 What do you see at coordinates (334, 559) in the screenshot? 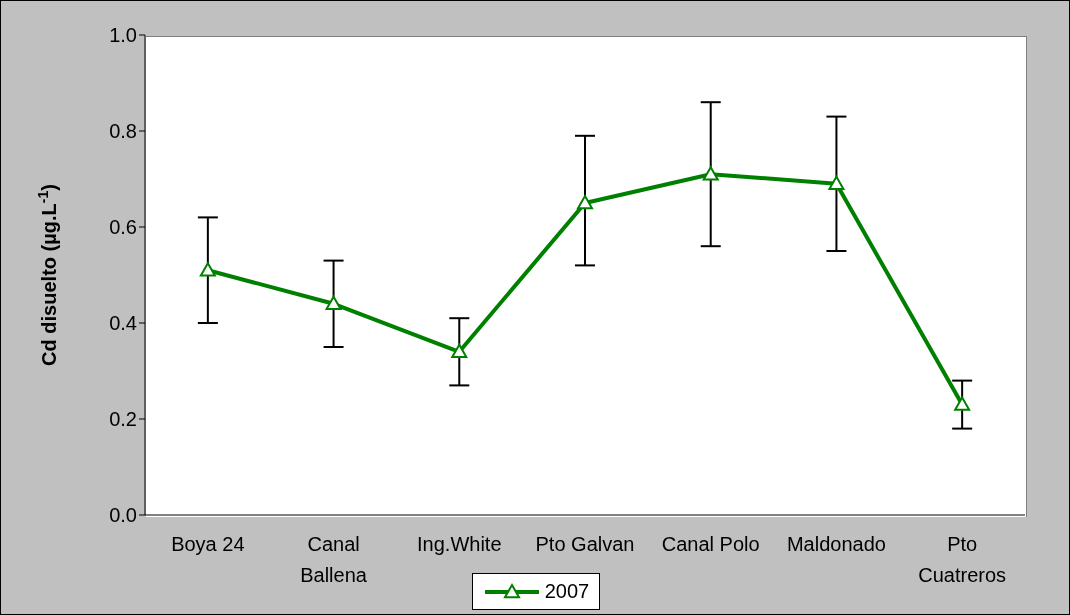
I see `x-tick-label: Canal Ballena` at bounding box center [334, 559].